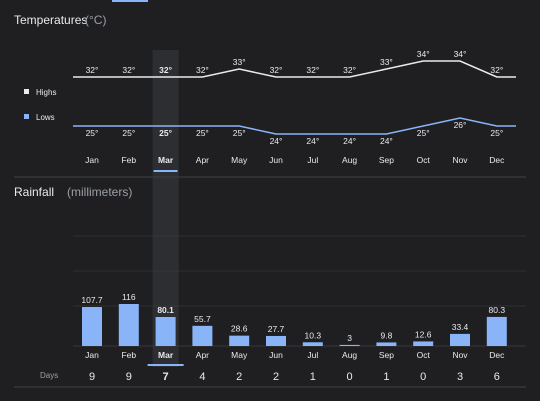 This screenshot has height=401, width=540. Describe the element at coordinates (349, 345) in the screenshot. I see `rainfall-bar-aug` at that location.